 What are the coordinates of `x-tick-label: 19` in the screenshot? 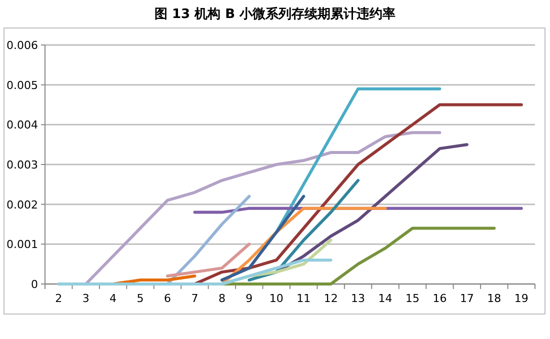 It's located at (521, 298).